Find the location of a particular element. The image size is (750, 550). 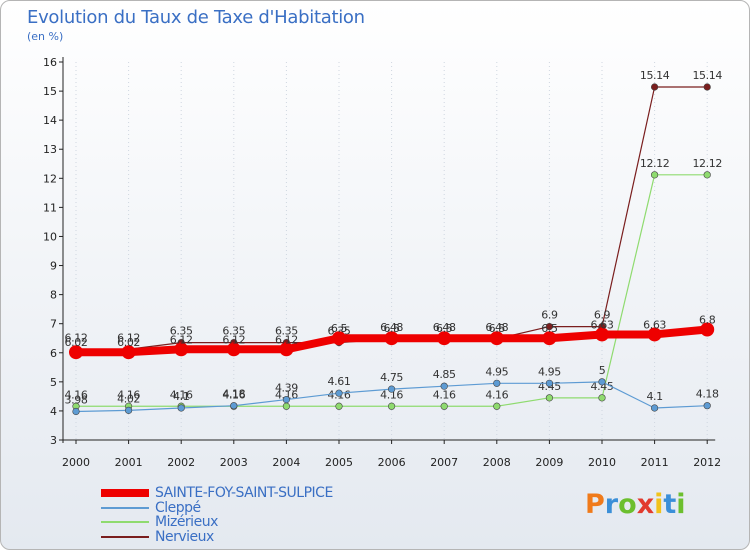

y-tick-label: 12 is located at coordinates (50, 178).